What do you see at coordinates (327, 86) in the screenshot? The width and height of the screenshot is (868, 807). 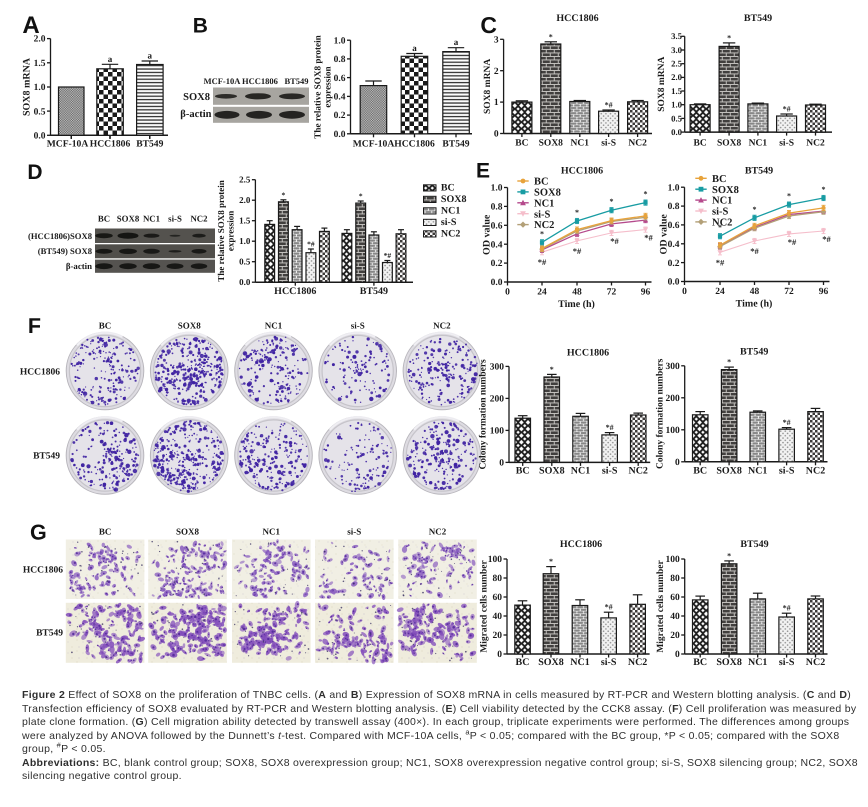 I see `svg-text: expression` at bounding box center [327, 86].